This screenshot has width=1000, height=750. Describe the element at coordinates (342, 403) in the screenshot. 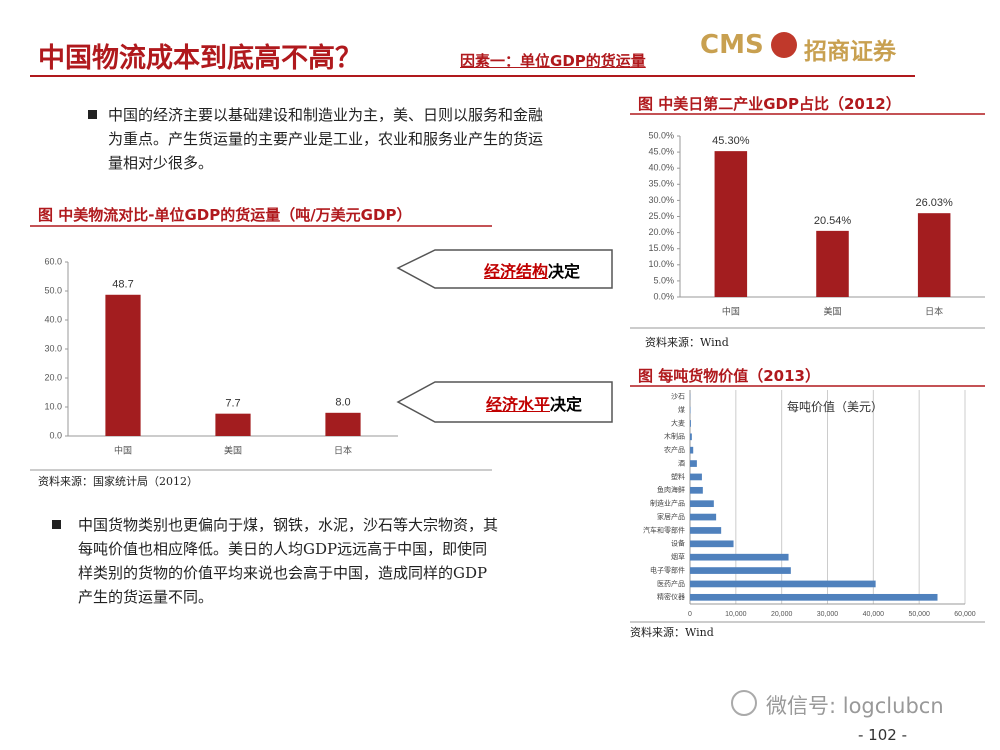

I see `value-label: 8.0` at that location.